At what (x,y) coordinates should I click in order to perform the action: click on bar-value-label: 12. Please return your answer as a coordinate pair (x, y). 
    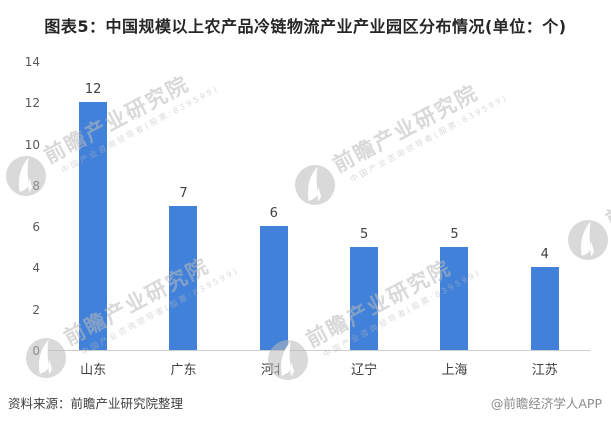
    Looking at the image, I should click on (93, 90).